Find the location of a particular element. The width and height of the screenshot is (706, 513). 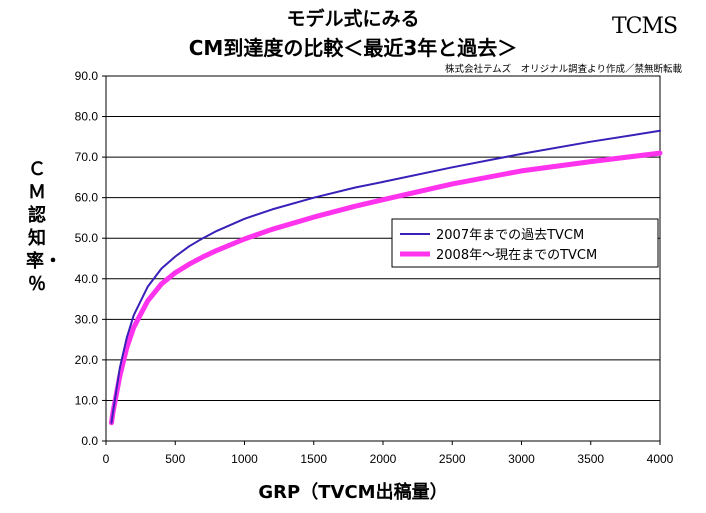

y-tick-label: 0.0 is located at coordinates (89, 441).